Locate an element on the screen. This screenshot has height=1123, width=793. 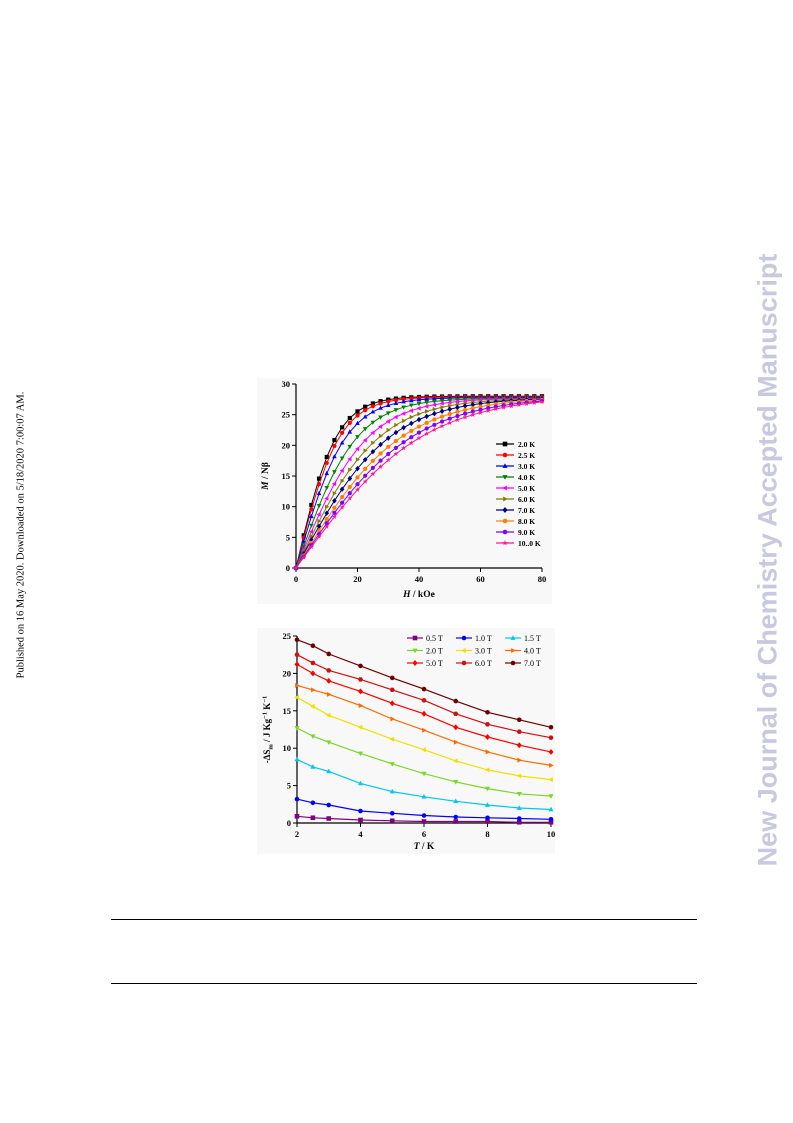
entropy-x-tick-label: 10 is located at coordinates (551, 834).